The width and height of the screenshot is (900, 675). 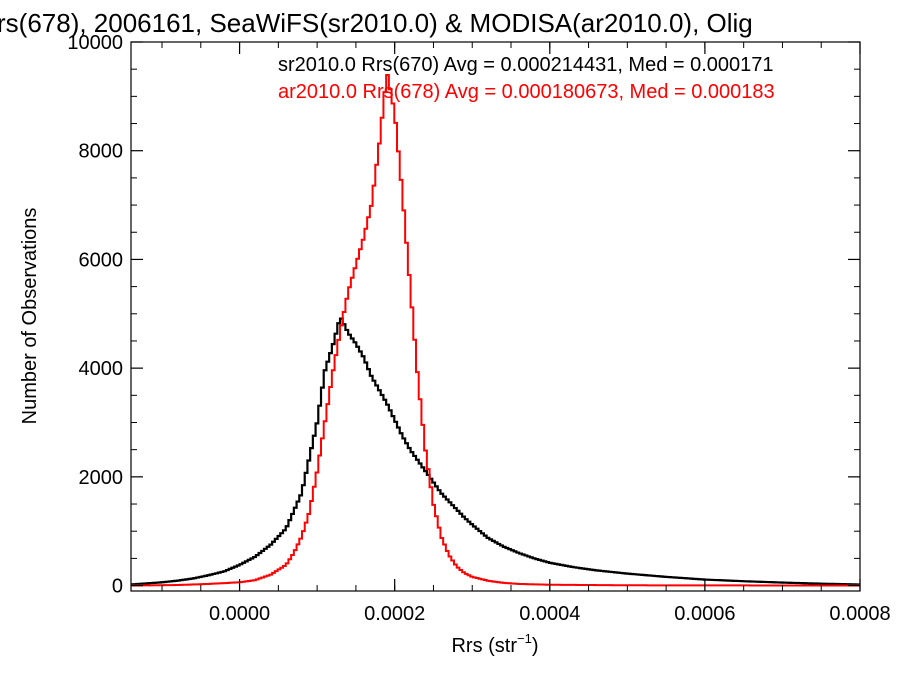 I want to click on x-axis-label-close: ), so click(x=535, y=646).